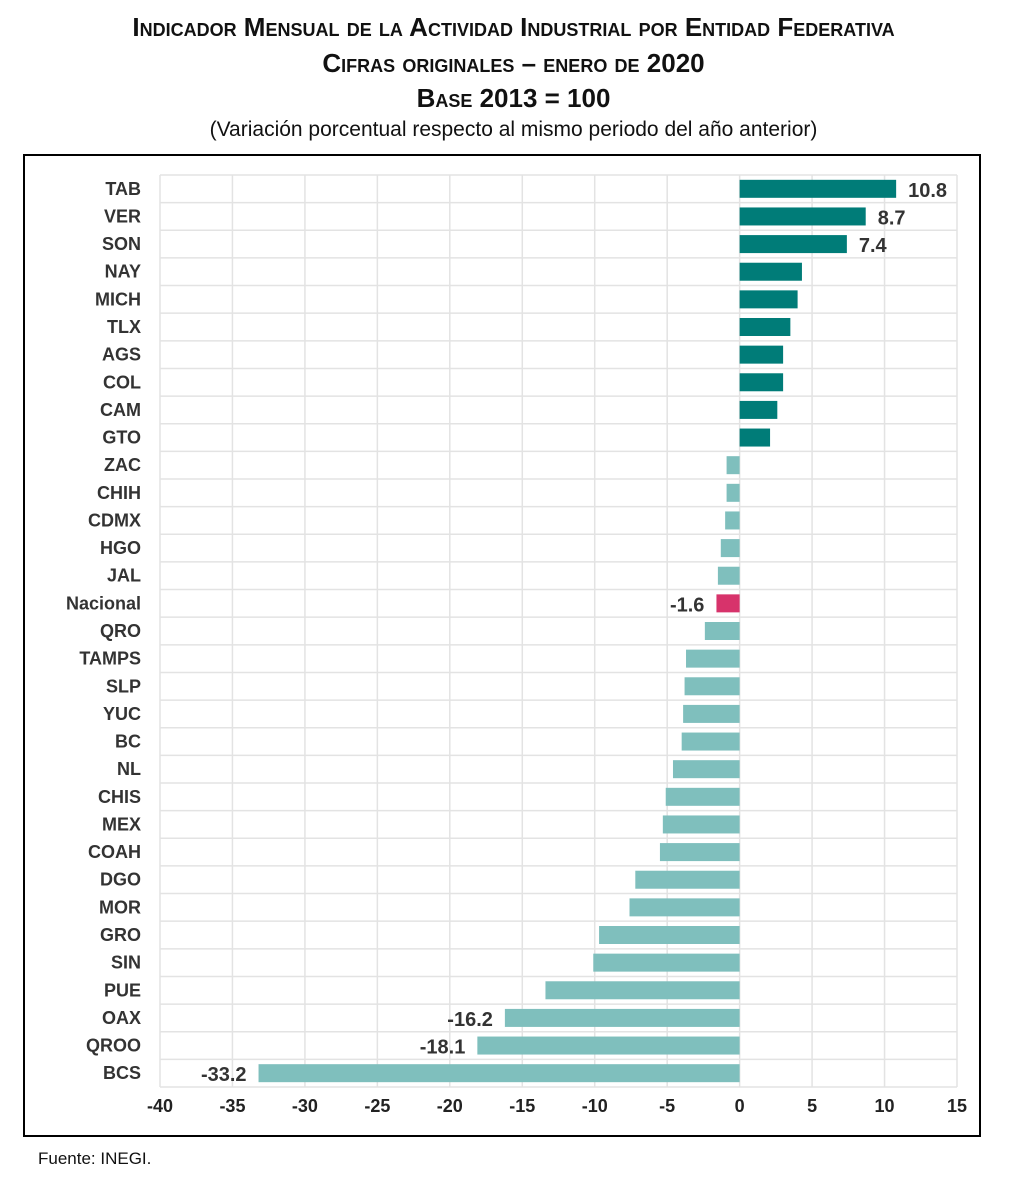 Image resolution: width=1027 pixels, height=1183 pixels. What do you see at coordinates (765, 327) in the screenshot?
I see `bar-tlx` at bounding box center [765, 327].